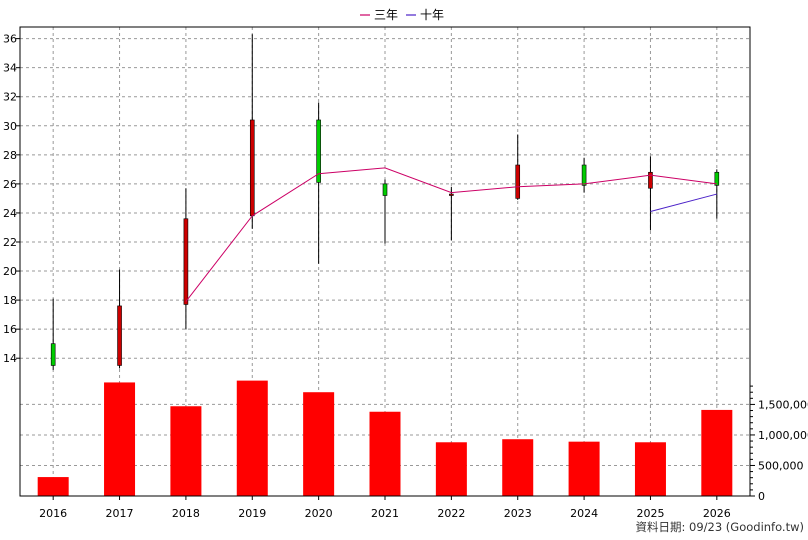  What do you see at coordinates (432, 15) in the screenshot?
I see `legend-label: 十年` at bounding box center [432, 15].